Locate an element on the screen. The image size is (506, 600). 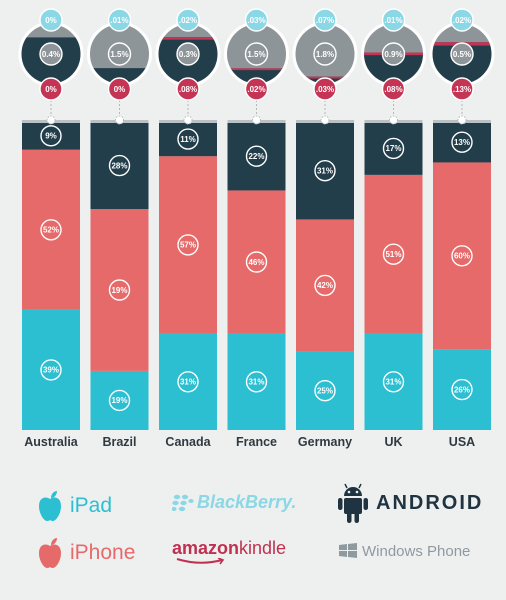
label-blackberry-france-bg is located at coordinates (256, 20).